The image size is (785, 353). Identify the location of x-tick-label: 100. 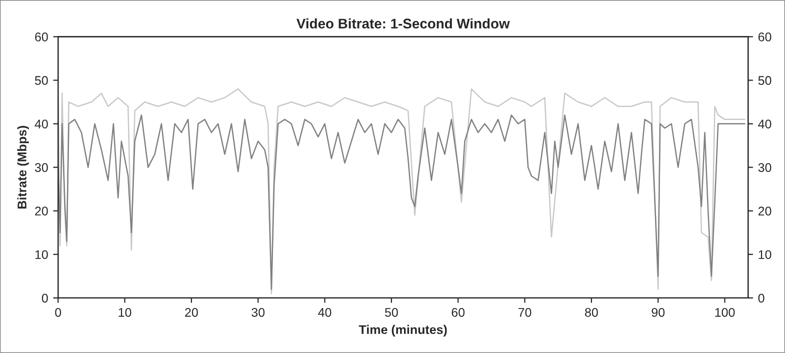
(725, 312).